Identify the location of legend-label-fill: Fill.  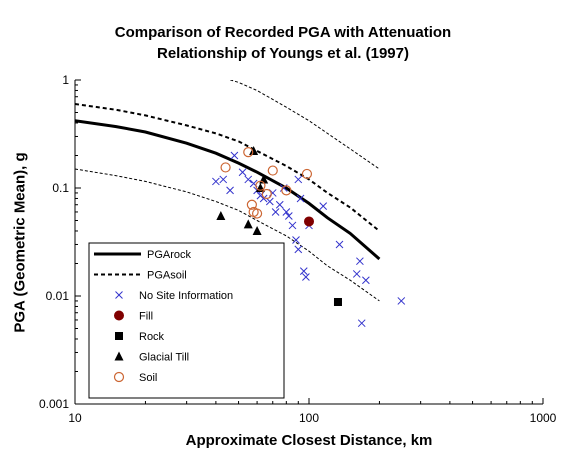
(146, 317).